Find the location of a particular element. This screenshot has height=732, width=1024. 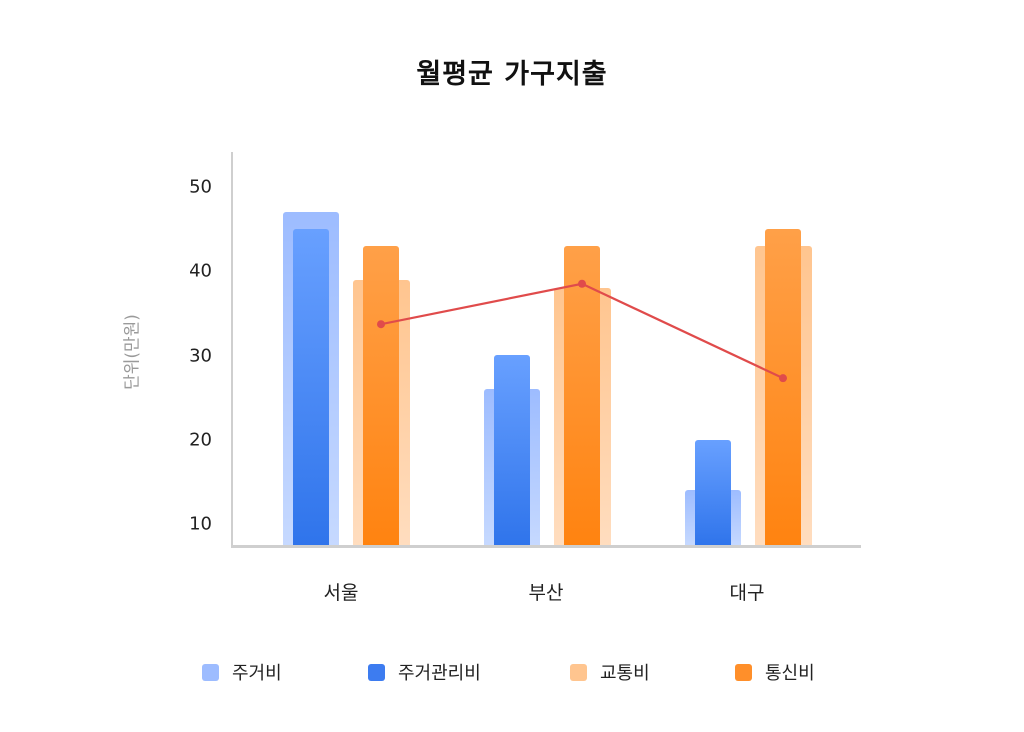

y-axis is located at coordinates (232, 350).